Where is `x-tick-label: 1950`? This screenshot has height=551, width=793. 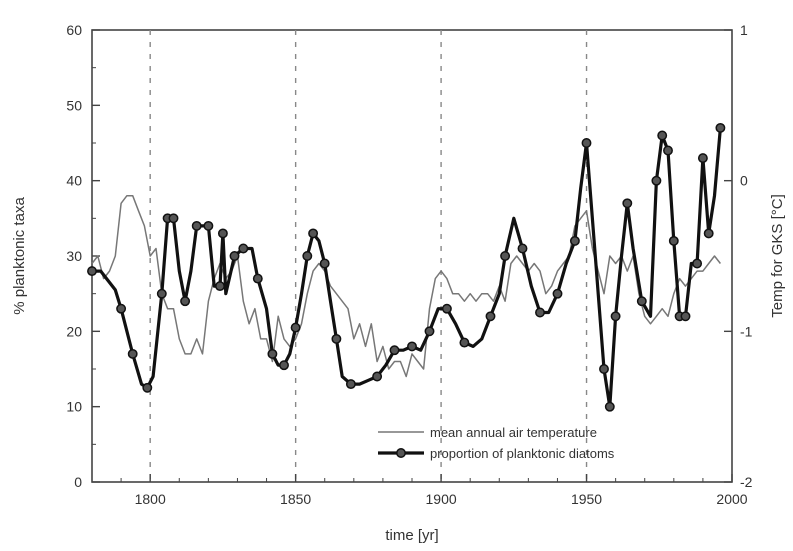 x-tick-label: 1950 is located at coordinates (586, 499).